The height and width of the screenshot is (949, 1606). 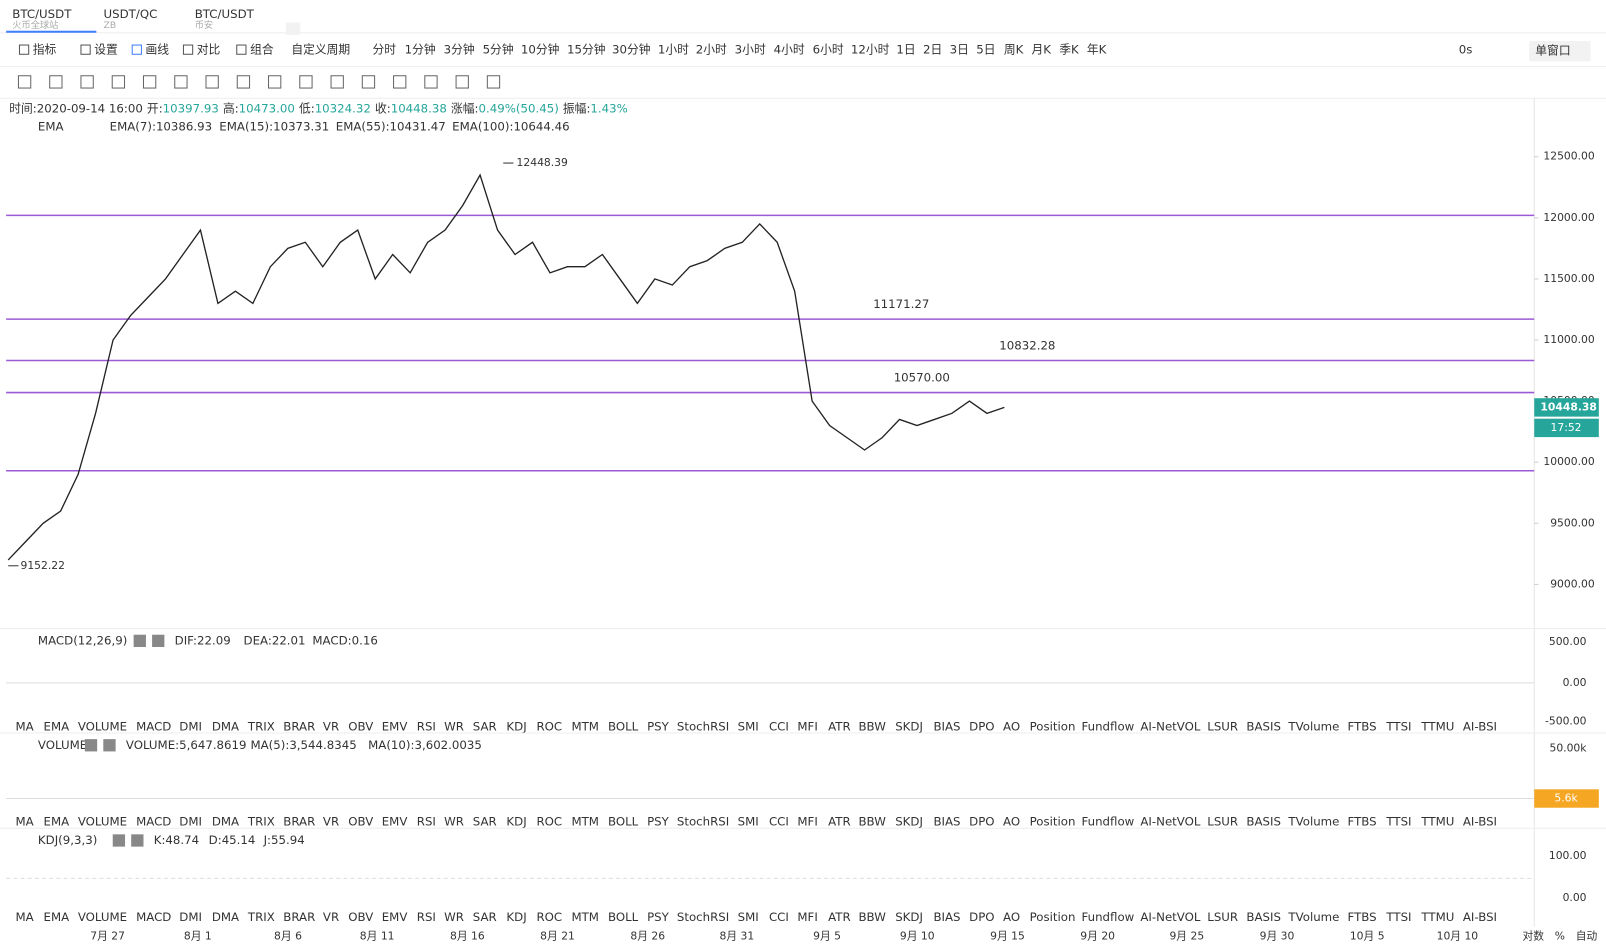 I want to click on indicator-tab: MACD, so click(x=153, y=822).